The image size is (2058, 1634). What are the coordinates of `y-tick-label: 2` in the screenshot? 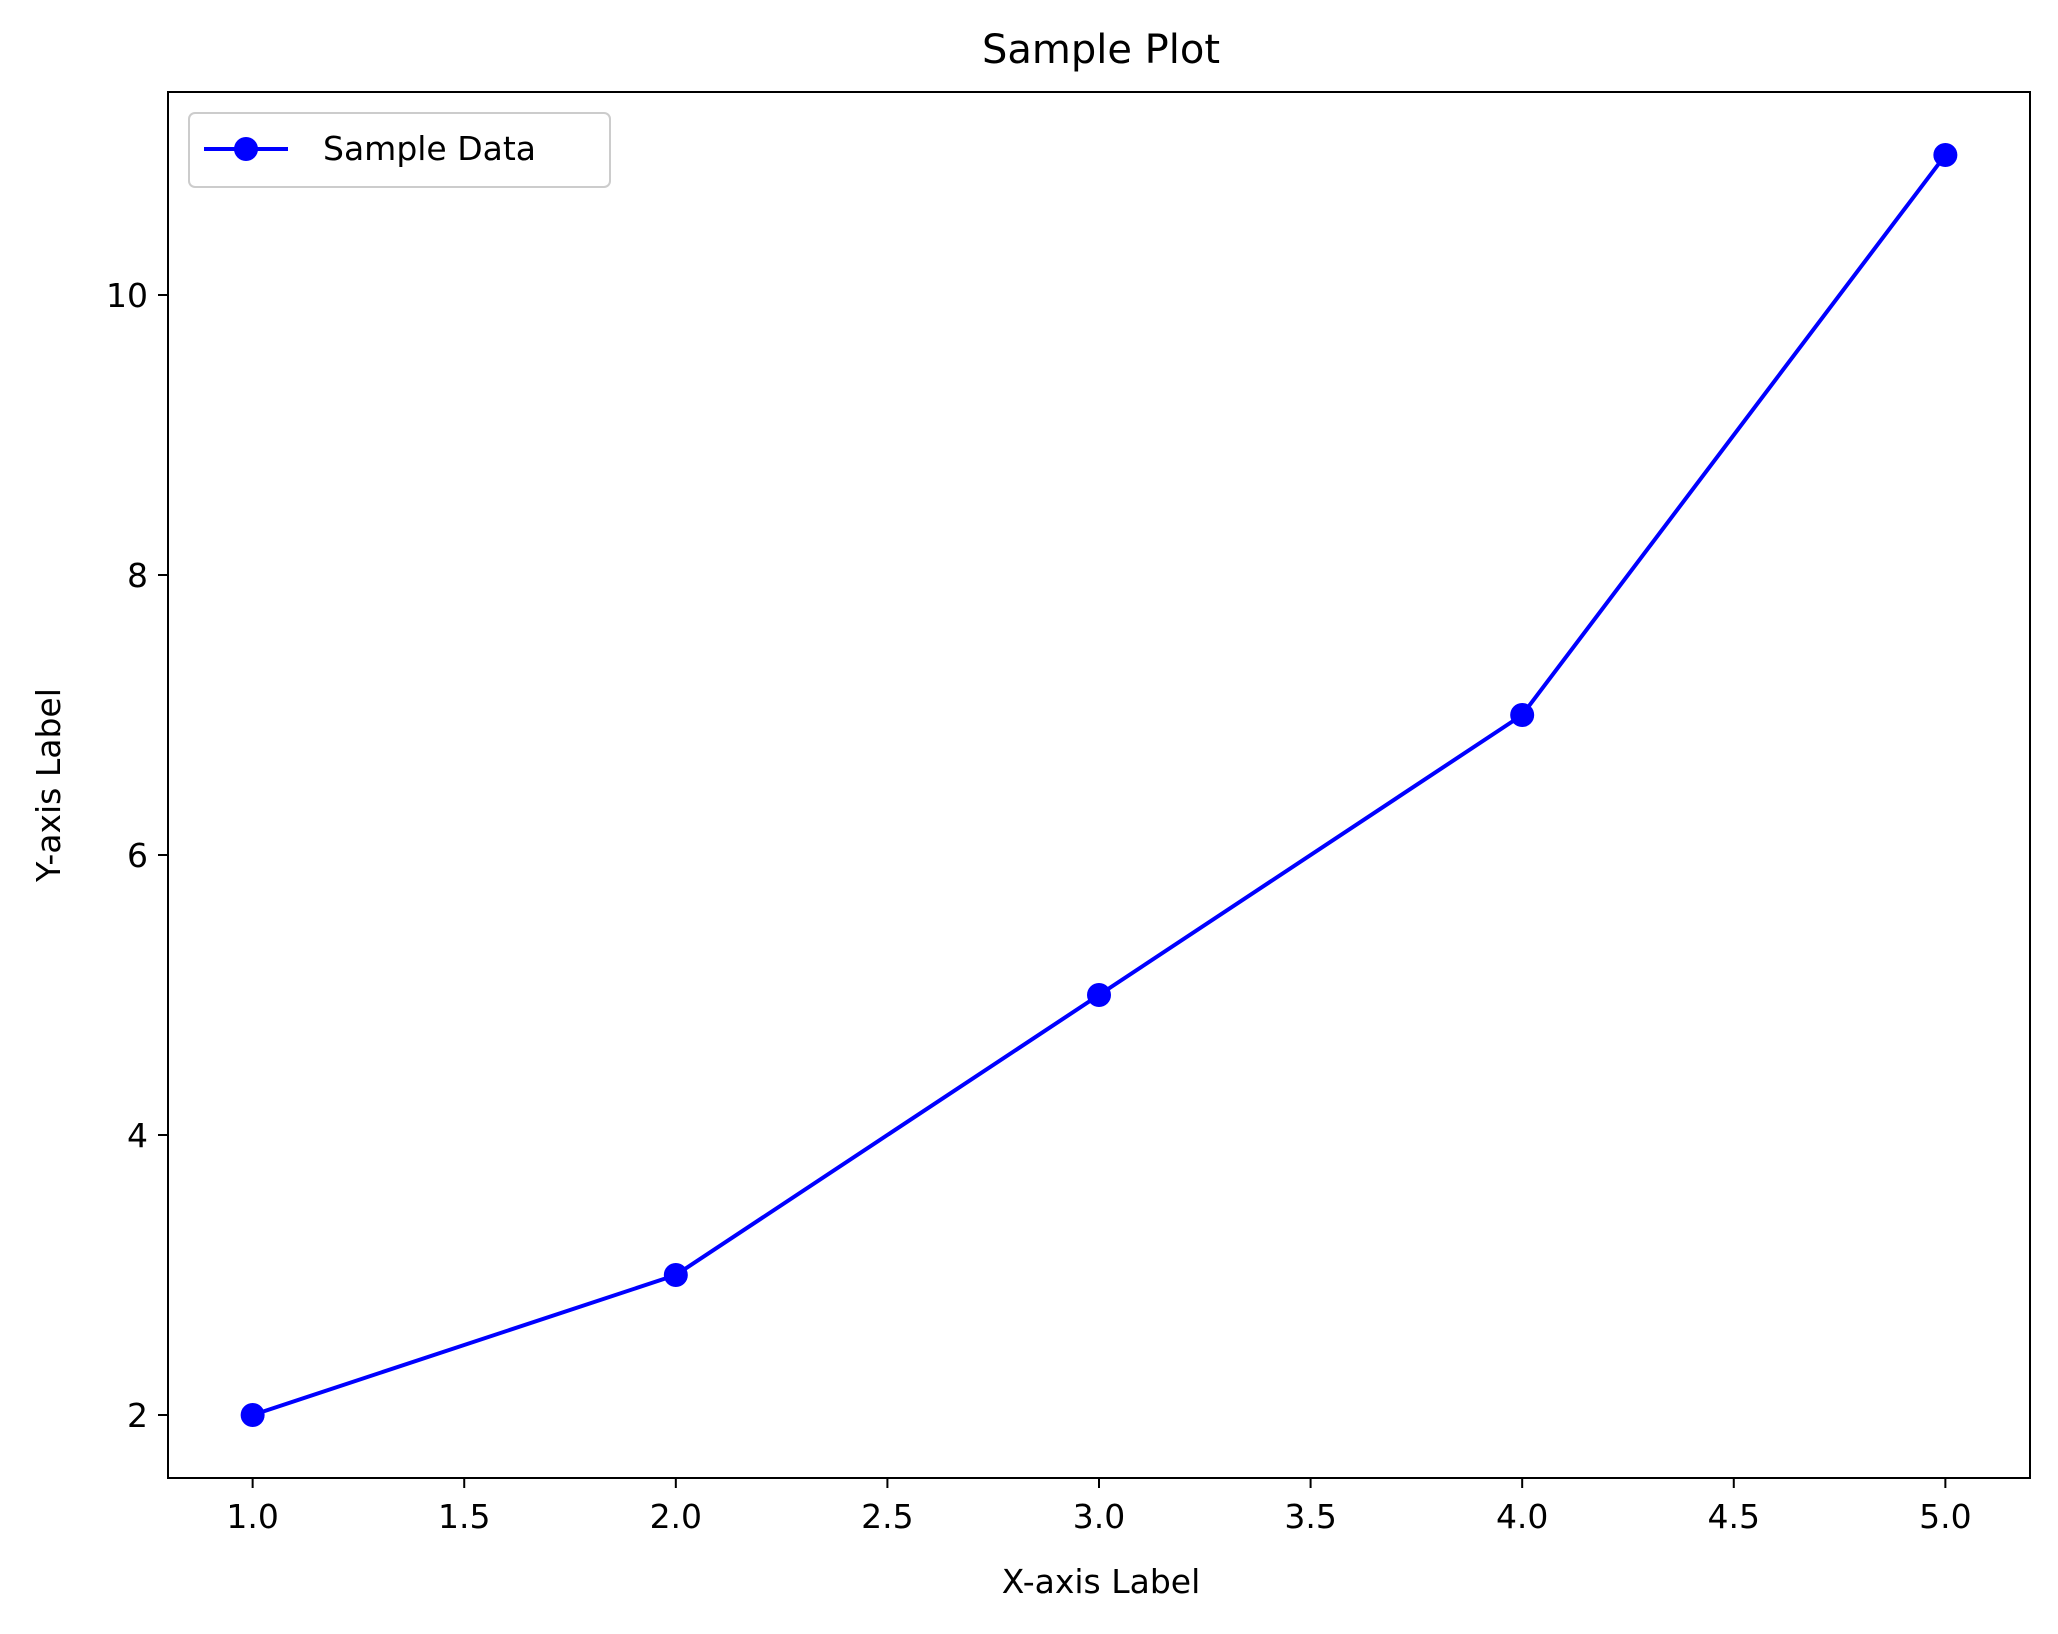 It's located at (137, 1415).